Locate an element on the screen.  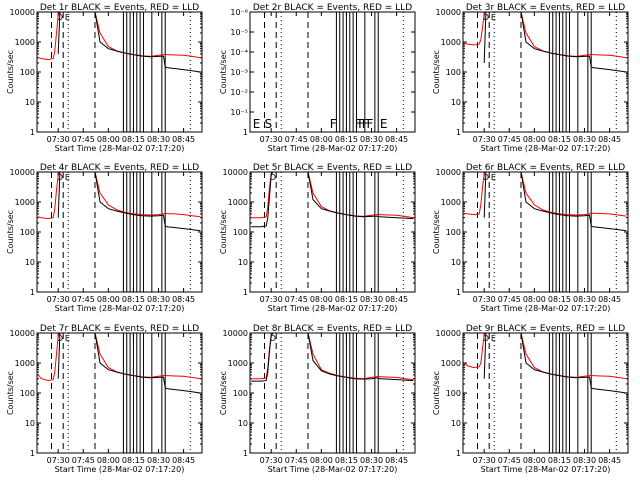
marker-letter: S is located at coordinates (268, 124).